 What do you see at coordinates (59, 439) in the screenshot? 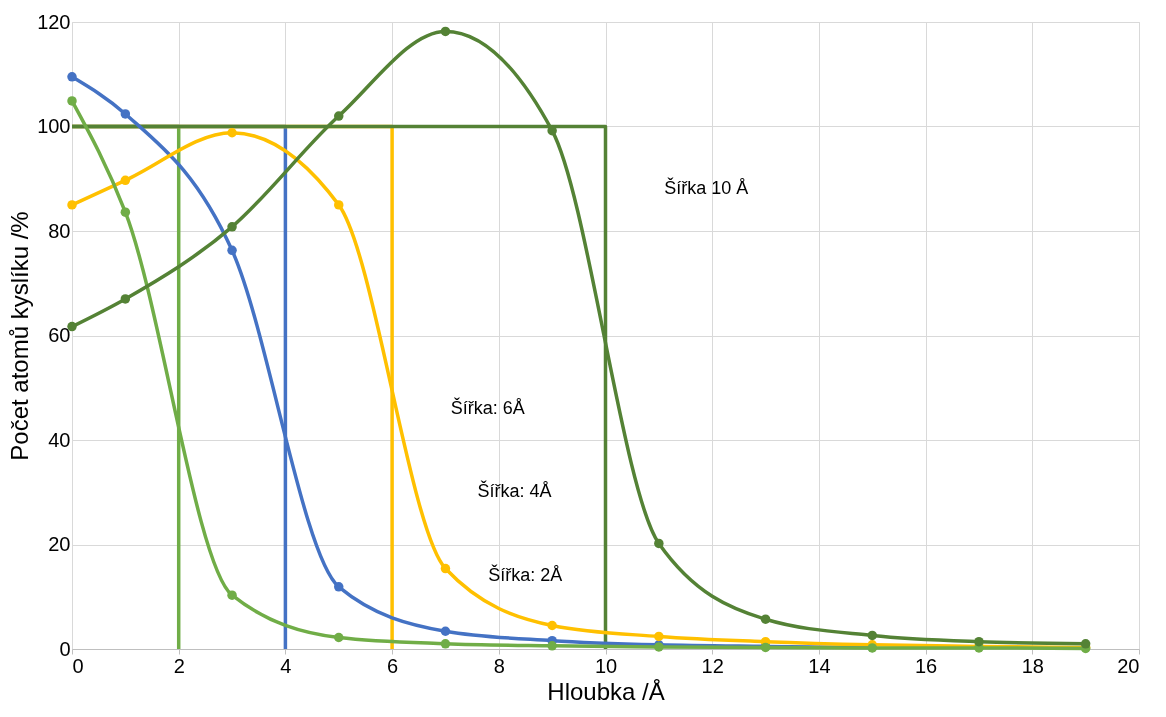
I see `y-tick-label: 40` at bounding box center [59, 439].